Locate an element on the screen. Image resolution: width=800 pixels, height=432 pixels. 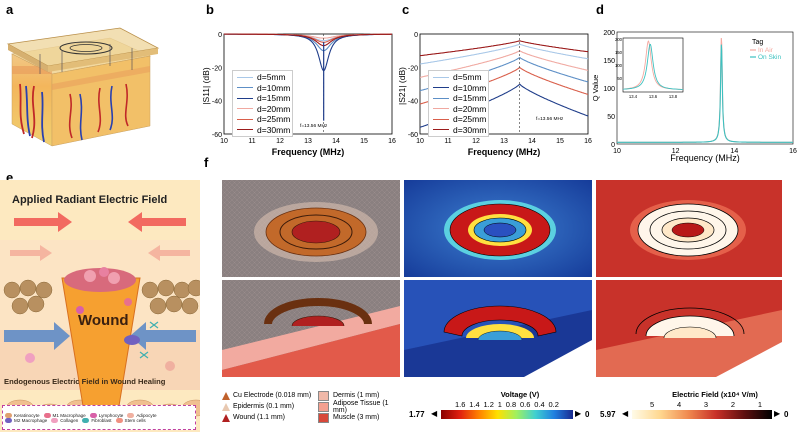
material-legend-entry: Dermis (1 mm) is located at coordinates (361, 395).